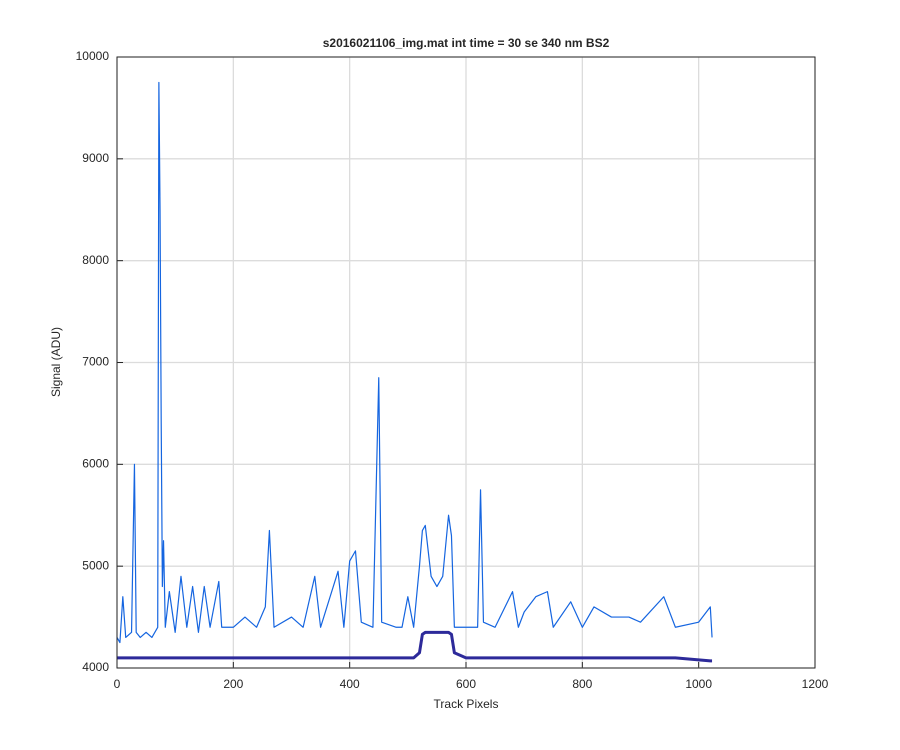  Describe the element at coordinates (117, 684) in the screenshot. I see `x-tick-label: 0` at that location.